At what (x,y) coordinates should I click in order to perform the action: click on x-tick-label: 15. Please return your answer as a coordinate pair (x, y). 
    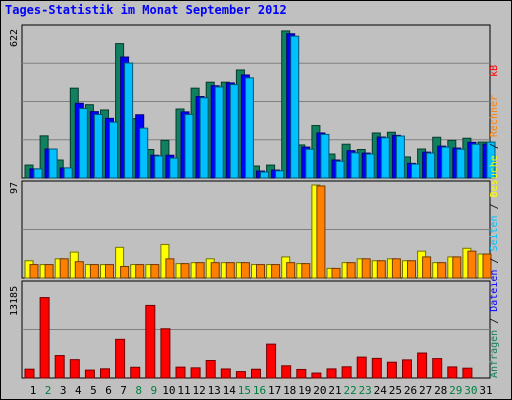
    Looking at the image, I should click on (244, 390).